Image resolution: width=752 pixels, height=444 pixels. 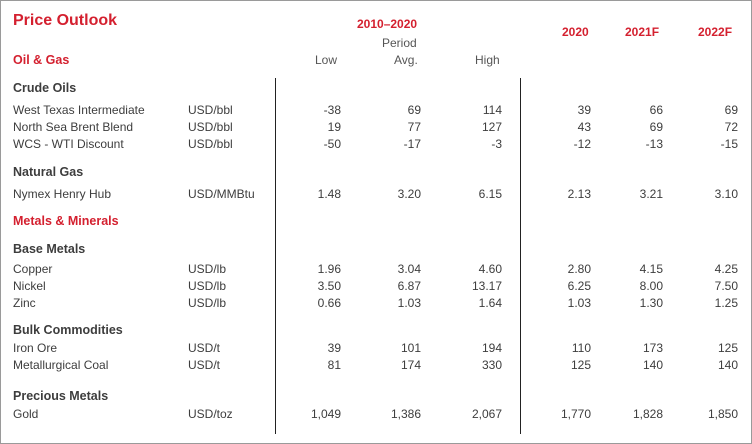 I want to click on low-value: 81, so click(x=334, y=365).